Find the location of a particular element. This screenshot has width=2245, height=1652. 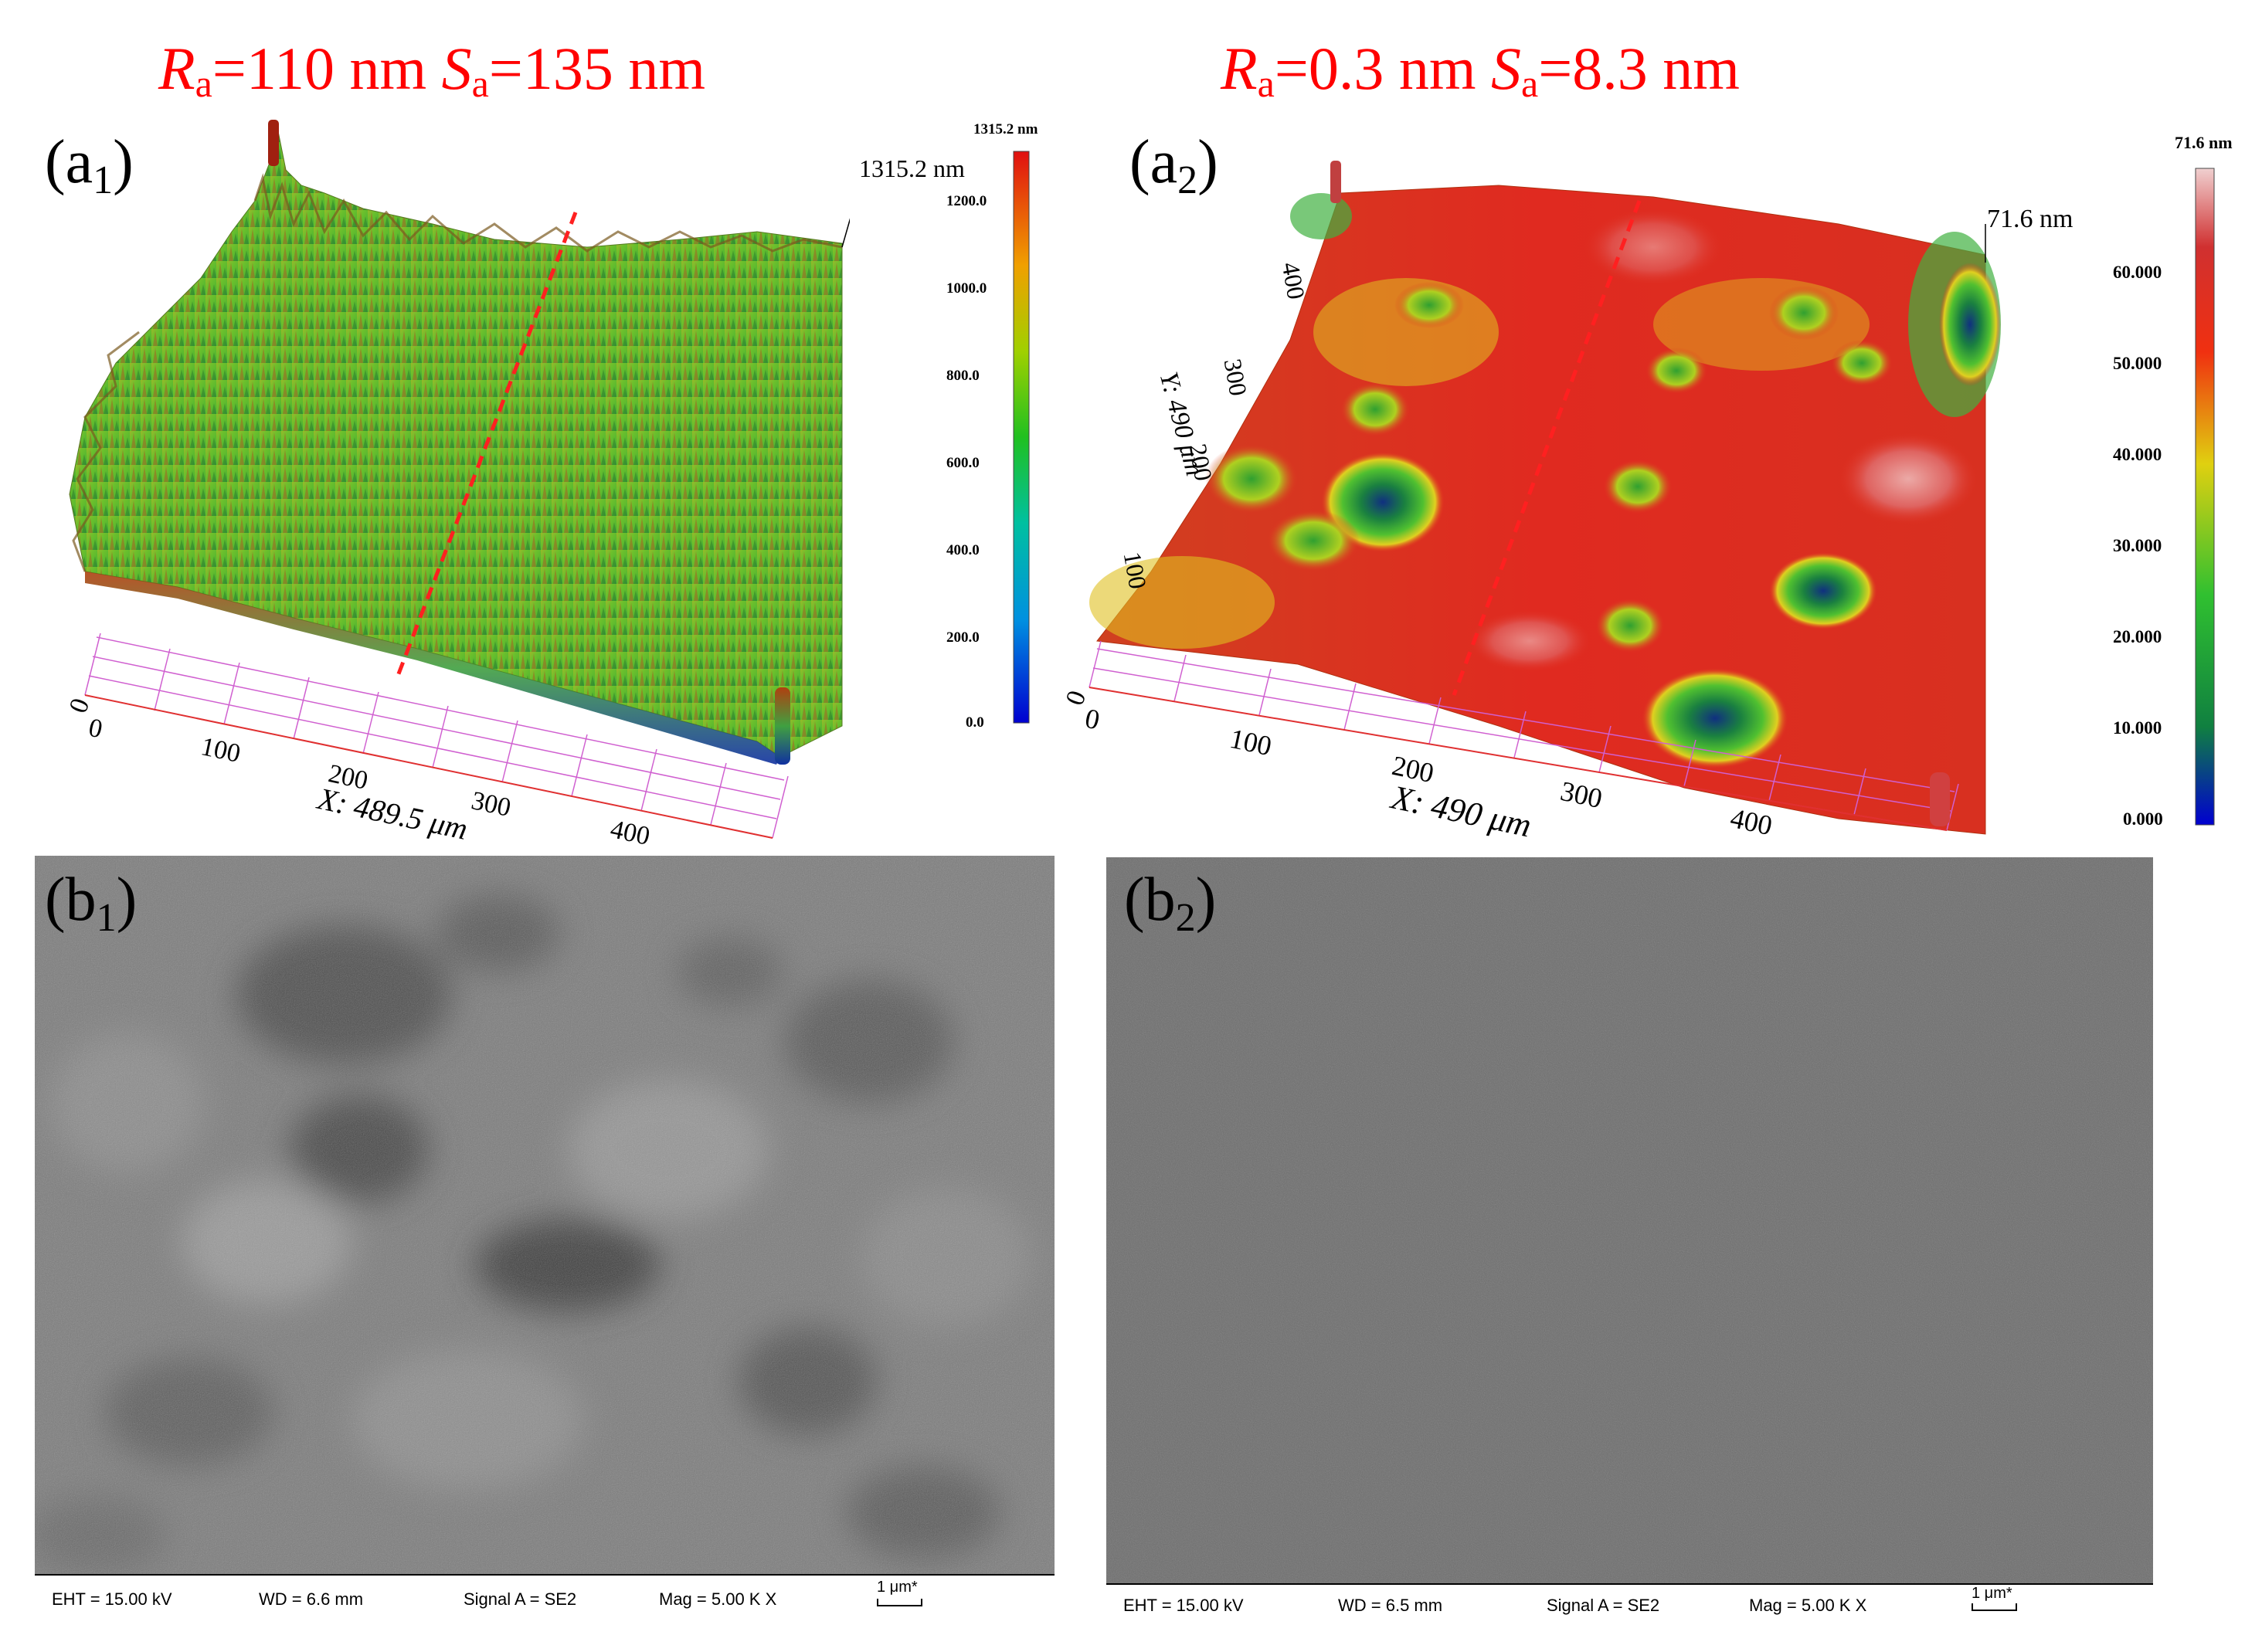

max-height-label-a2: 71.6 nm is located at coordinates (2030, 219).